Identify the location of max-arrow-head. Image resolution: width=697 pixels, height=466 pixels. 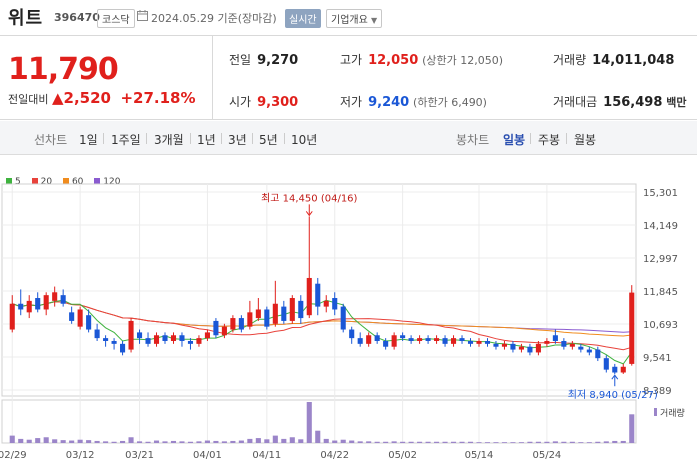
(309, 214).